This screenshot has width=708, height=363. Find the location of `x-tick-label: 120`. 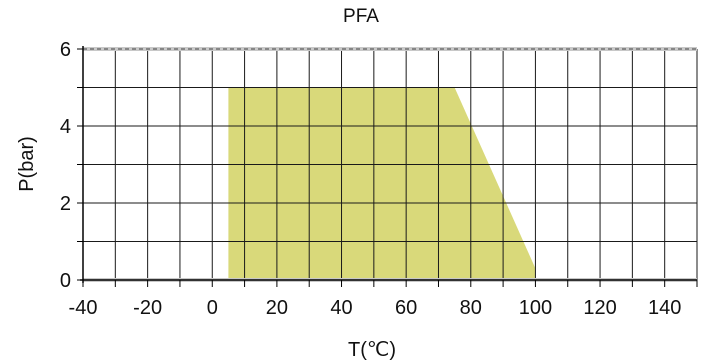

x-tick-label: 120 is located at coordinates (599, 308).